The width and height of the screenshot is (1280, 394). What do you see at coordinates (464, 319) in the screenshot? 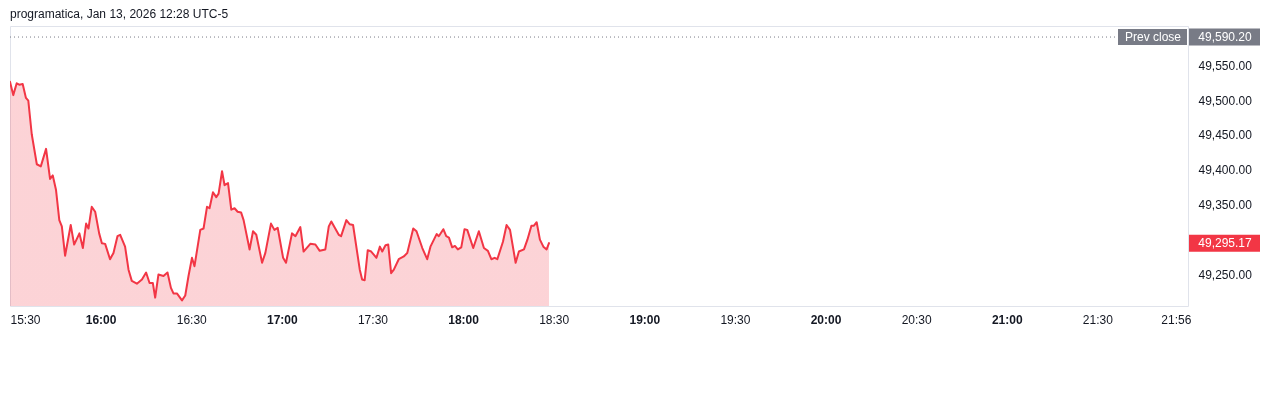
I see `x-tick-label: 18:00` at bounding box center [464, 319].